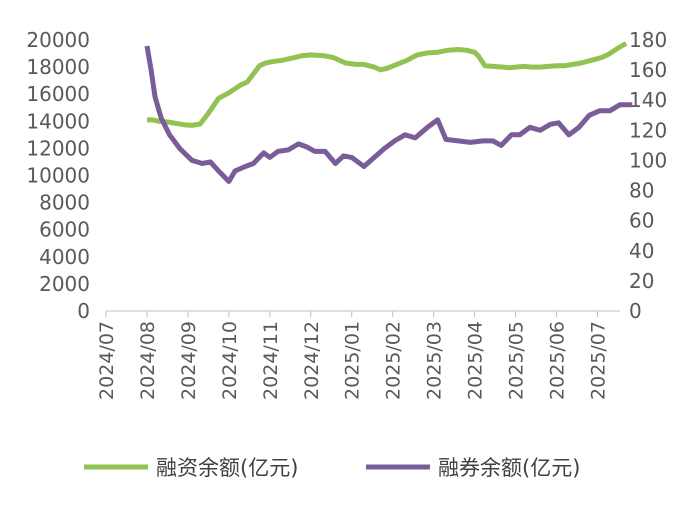 This screenshot has width=700, height=518. I want to click on y-left-tick-label: 18000, so click(58, 67).